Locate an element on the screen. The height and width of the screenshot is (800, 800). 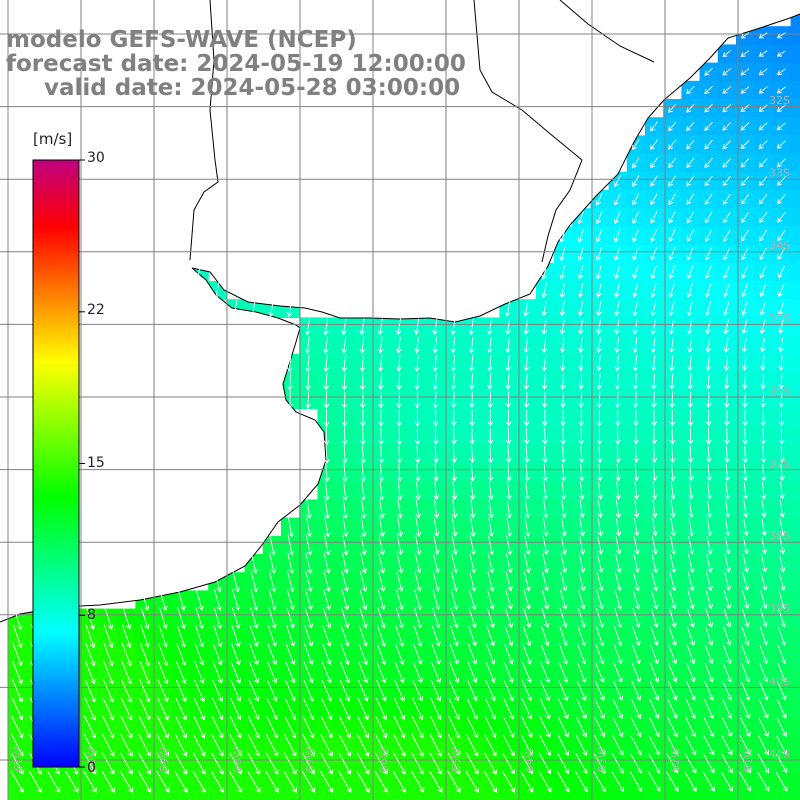
latitude-label: 36S is located at coordinates (779, 390).